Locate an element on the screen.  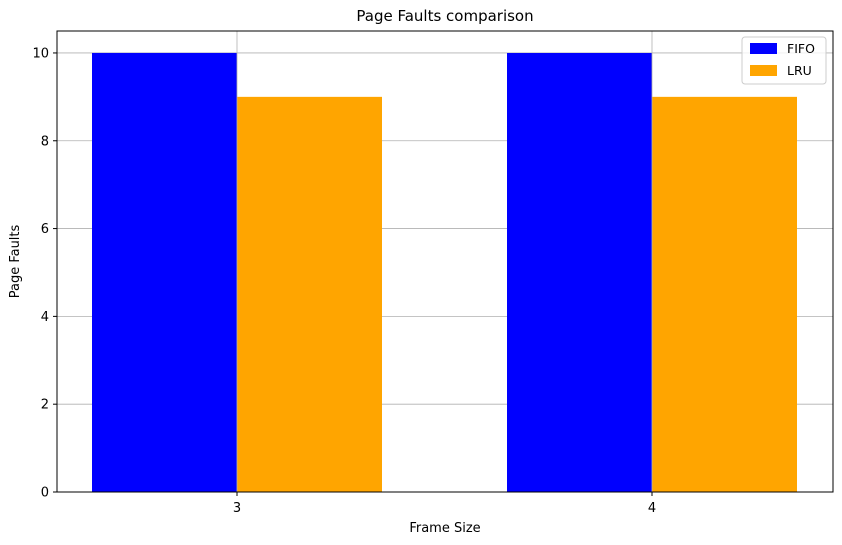
y-tick-label: 8 is located at coordinates (45, 141).